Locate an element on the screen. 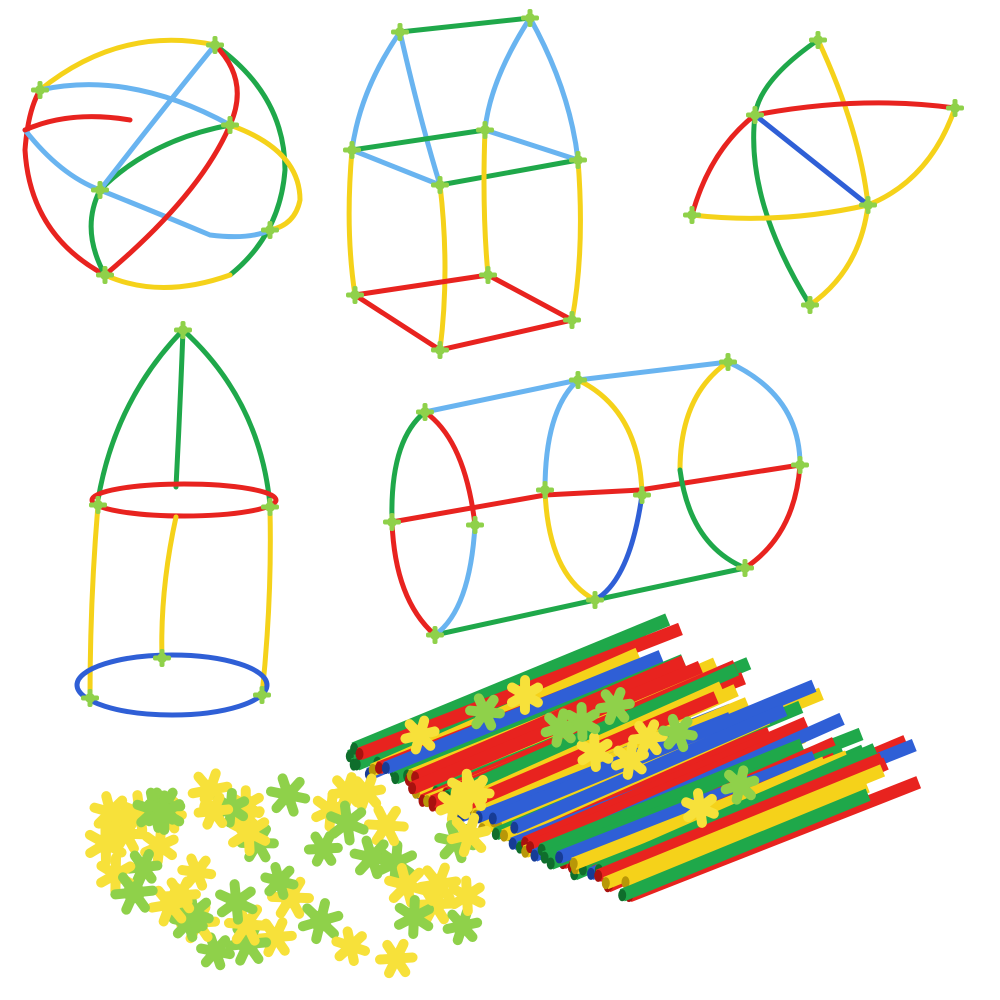 The height and width of the screenshot is (1000, 1000). sphere-model-icon is located at coordinates (162, 162).